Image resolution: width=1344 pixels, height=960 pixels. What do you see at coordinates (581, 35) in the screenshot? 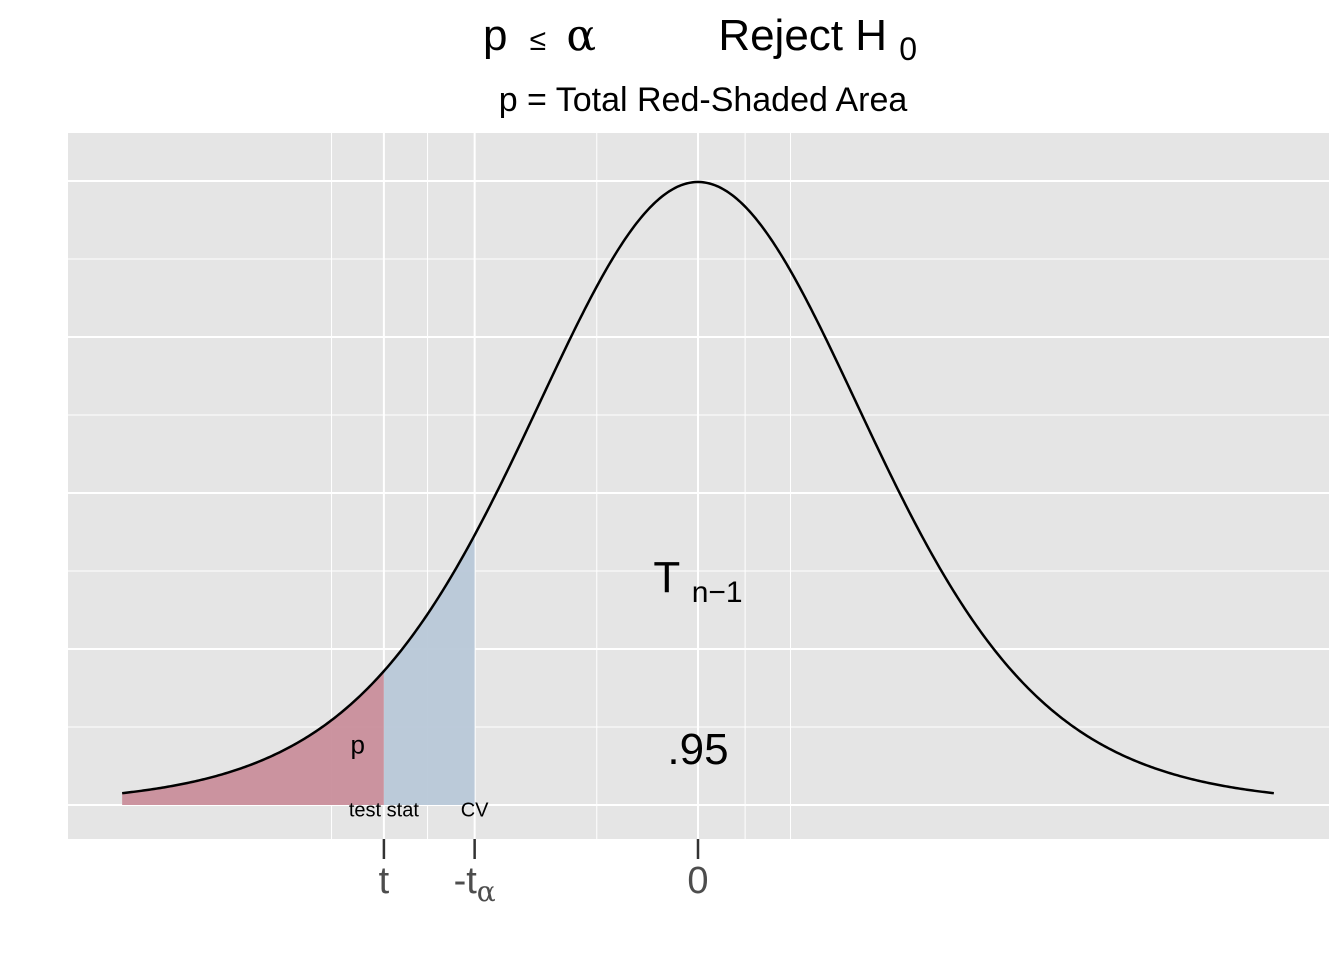
I see `title-alpha: α` at bounding box center [581, 35].